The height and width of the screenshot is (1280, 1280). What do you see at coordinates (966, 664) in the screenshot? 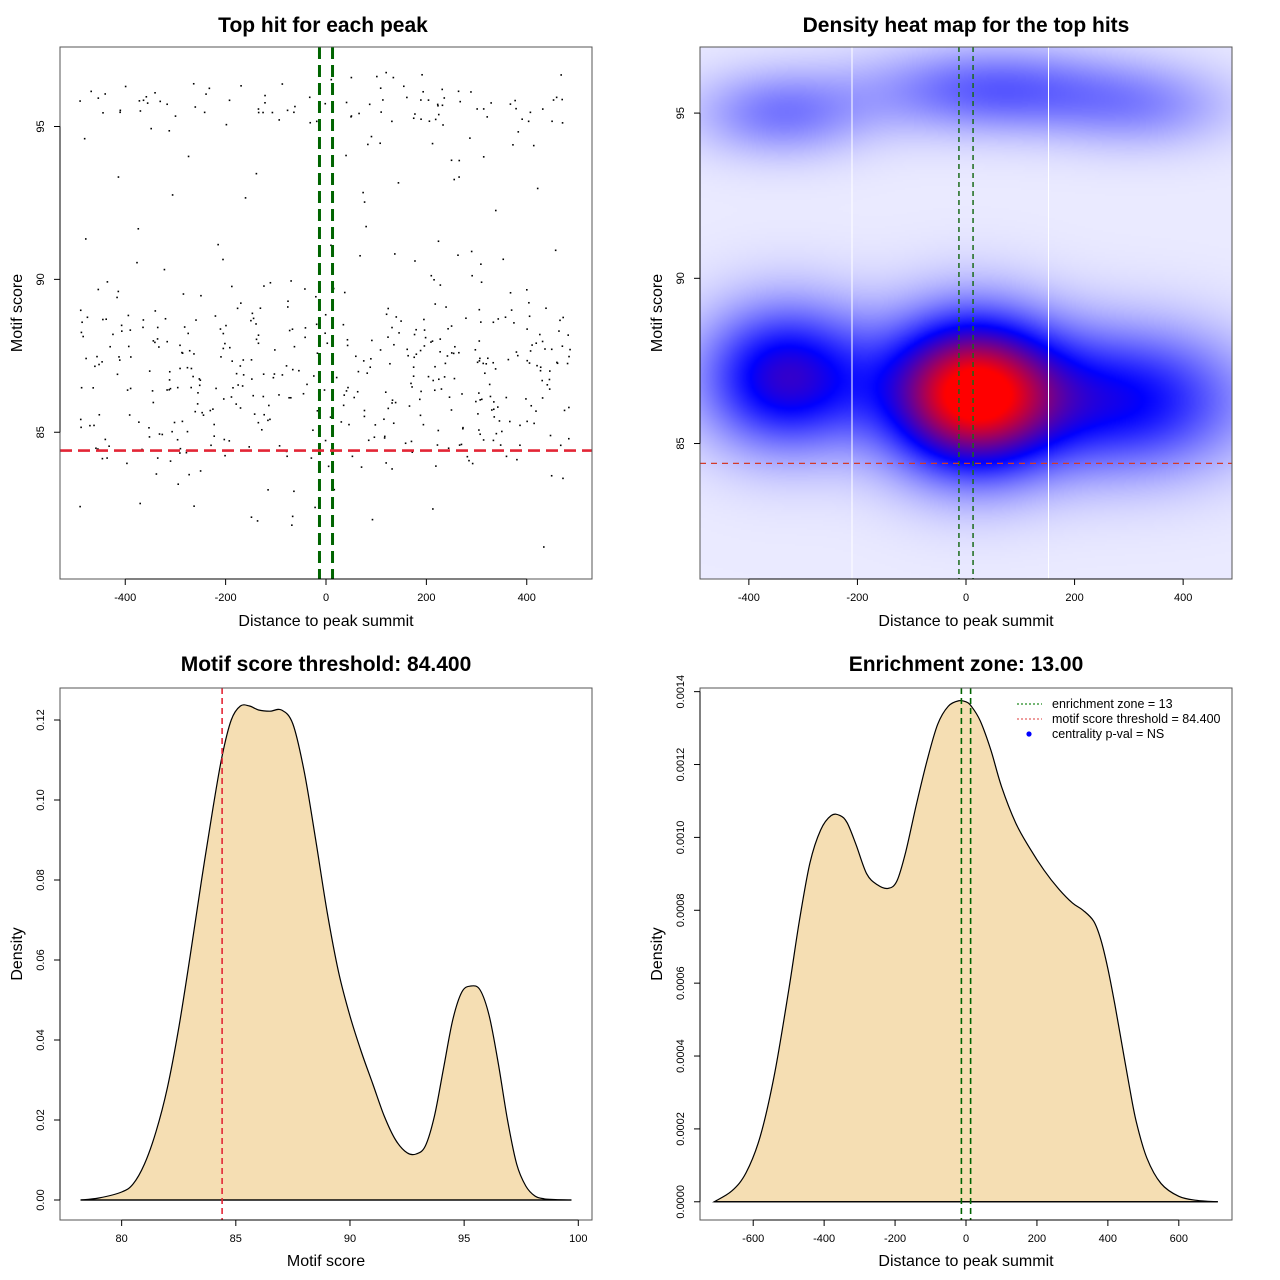
I see `chart-title: Enrichment zone: 13.00` at bounding box center [966, 664].